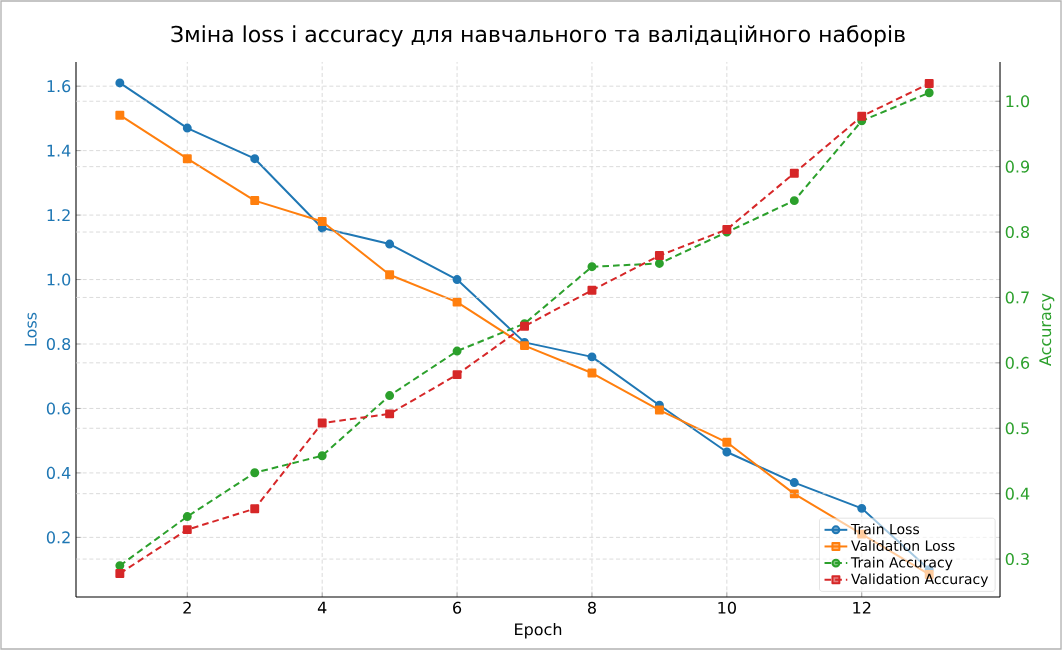 The height and width of the screenshot is (650, 1062). What do you see at coordinates (538, 630) in the screenshot?
I see `x-axis-title: Epoch` at bounding box center [538, 630].